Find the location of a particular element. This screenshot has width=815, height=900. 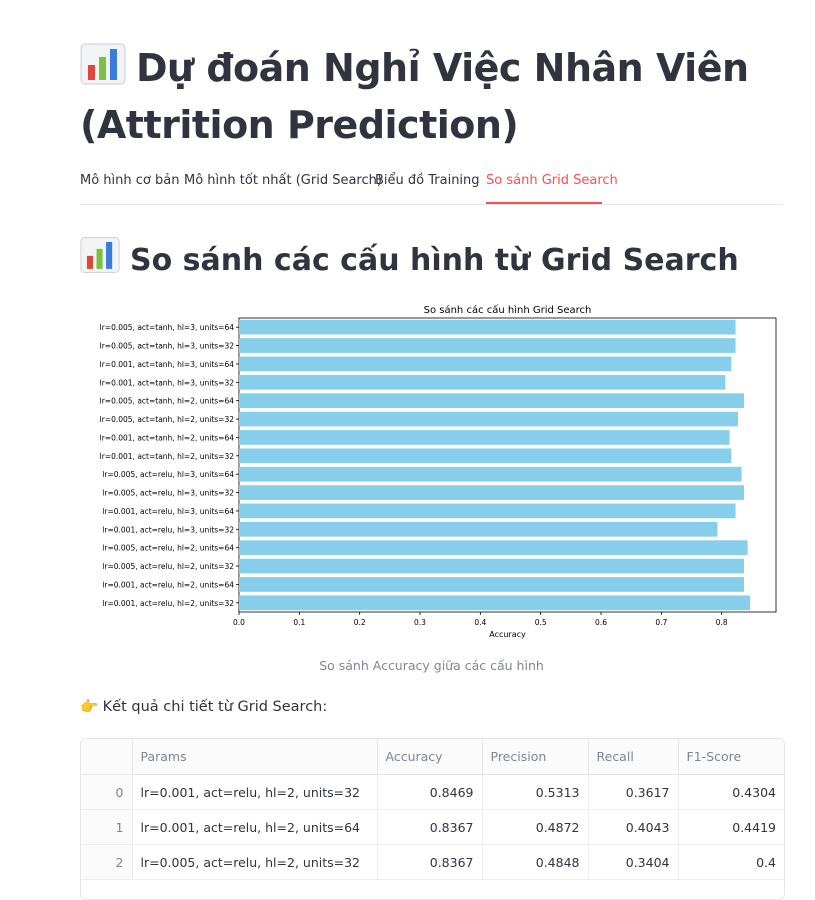

row-index: 0 is located at coordinates (107, 792).